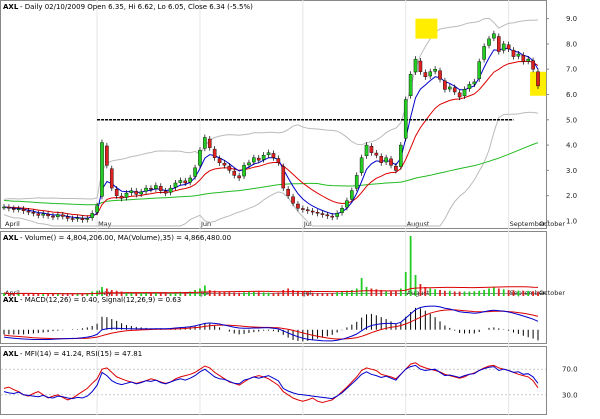 The image size is (600, 419). Describe the element at coordinates (571, 171) in the screenshot. I see `price-tick-label: 3.0` at that location.